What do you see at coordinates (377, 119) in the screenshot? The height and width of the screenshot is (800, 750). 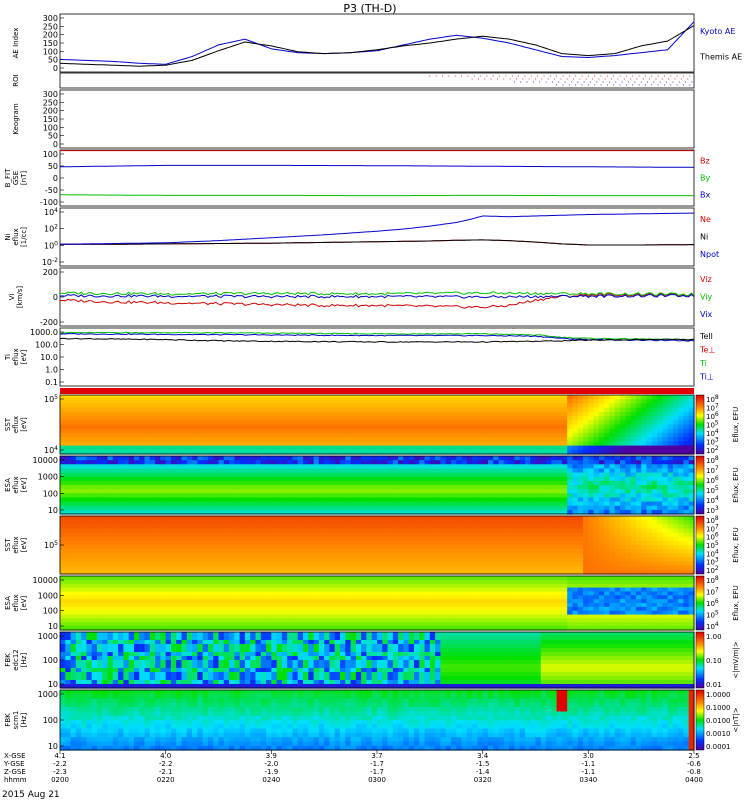 I see `panel-frame` at bounding box center [377, 119].